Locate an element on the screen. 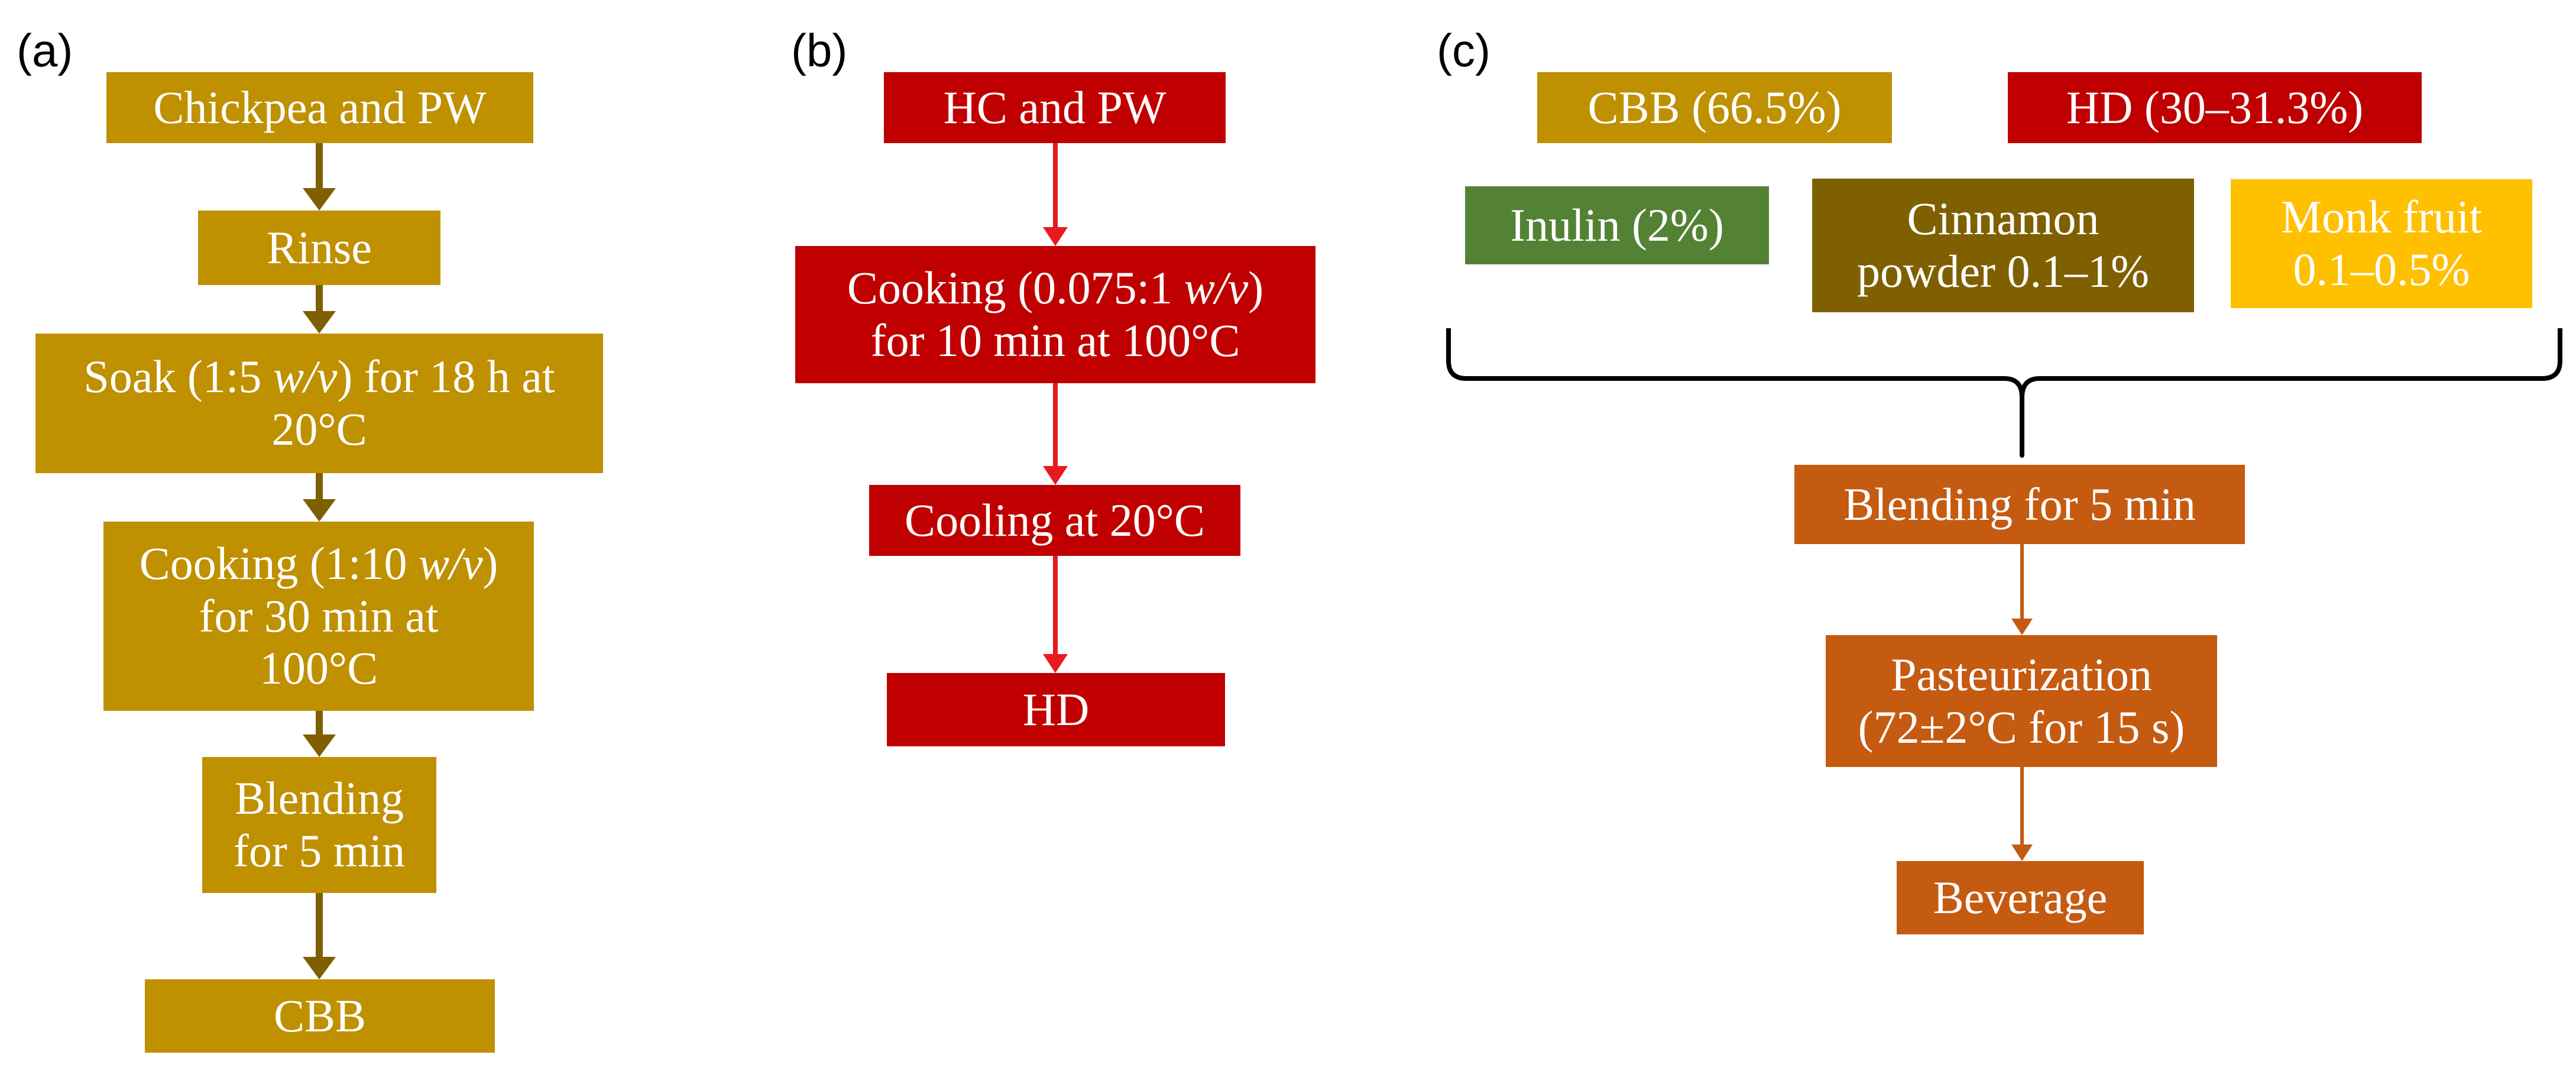 This screenshot has width=2576, height=1084. panel-a-arrows is located at coordinates (319, 561).